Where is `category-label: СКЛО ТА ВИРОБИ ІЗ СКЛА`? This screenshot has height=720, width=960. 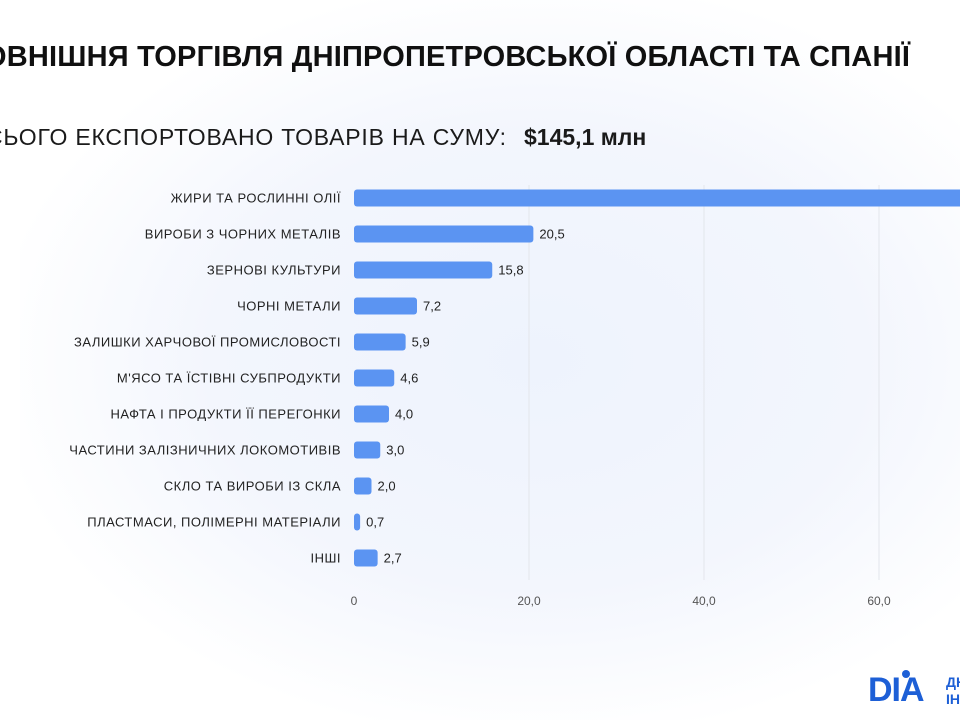
category-label: СКЛО ТА ВИРОБИ ІЗ СКЛА is located at coordinates (252, 486).